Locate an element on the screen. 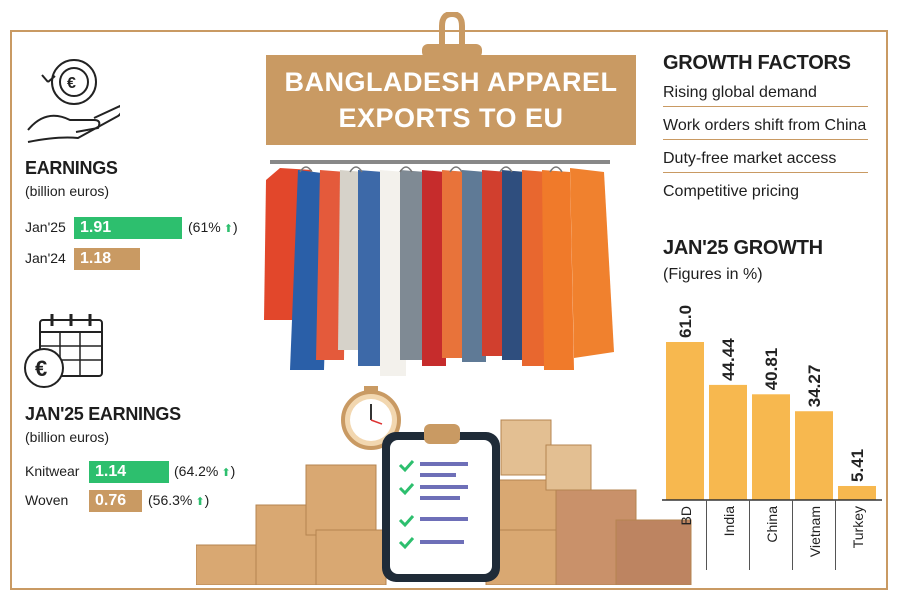 The height and width of the screenshot is (600, 900). bar-india is located at coordinates (728, 442).